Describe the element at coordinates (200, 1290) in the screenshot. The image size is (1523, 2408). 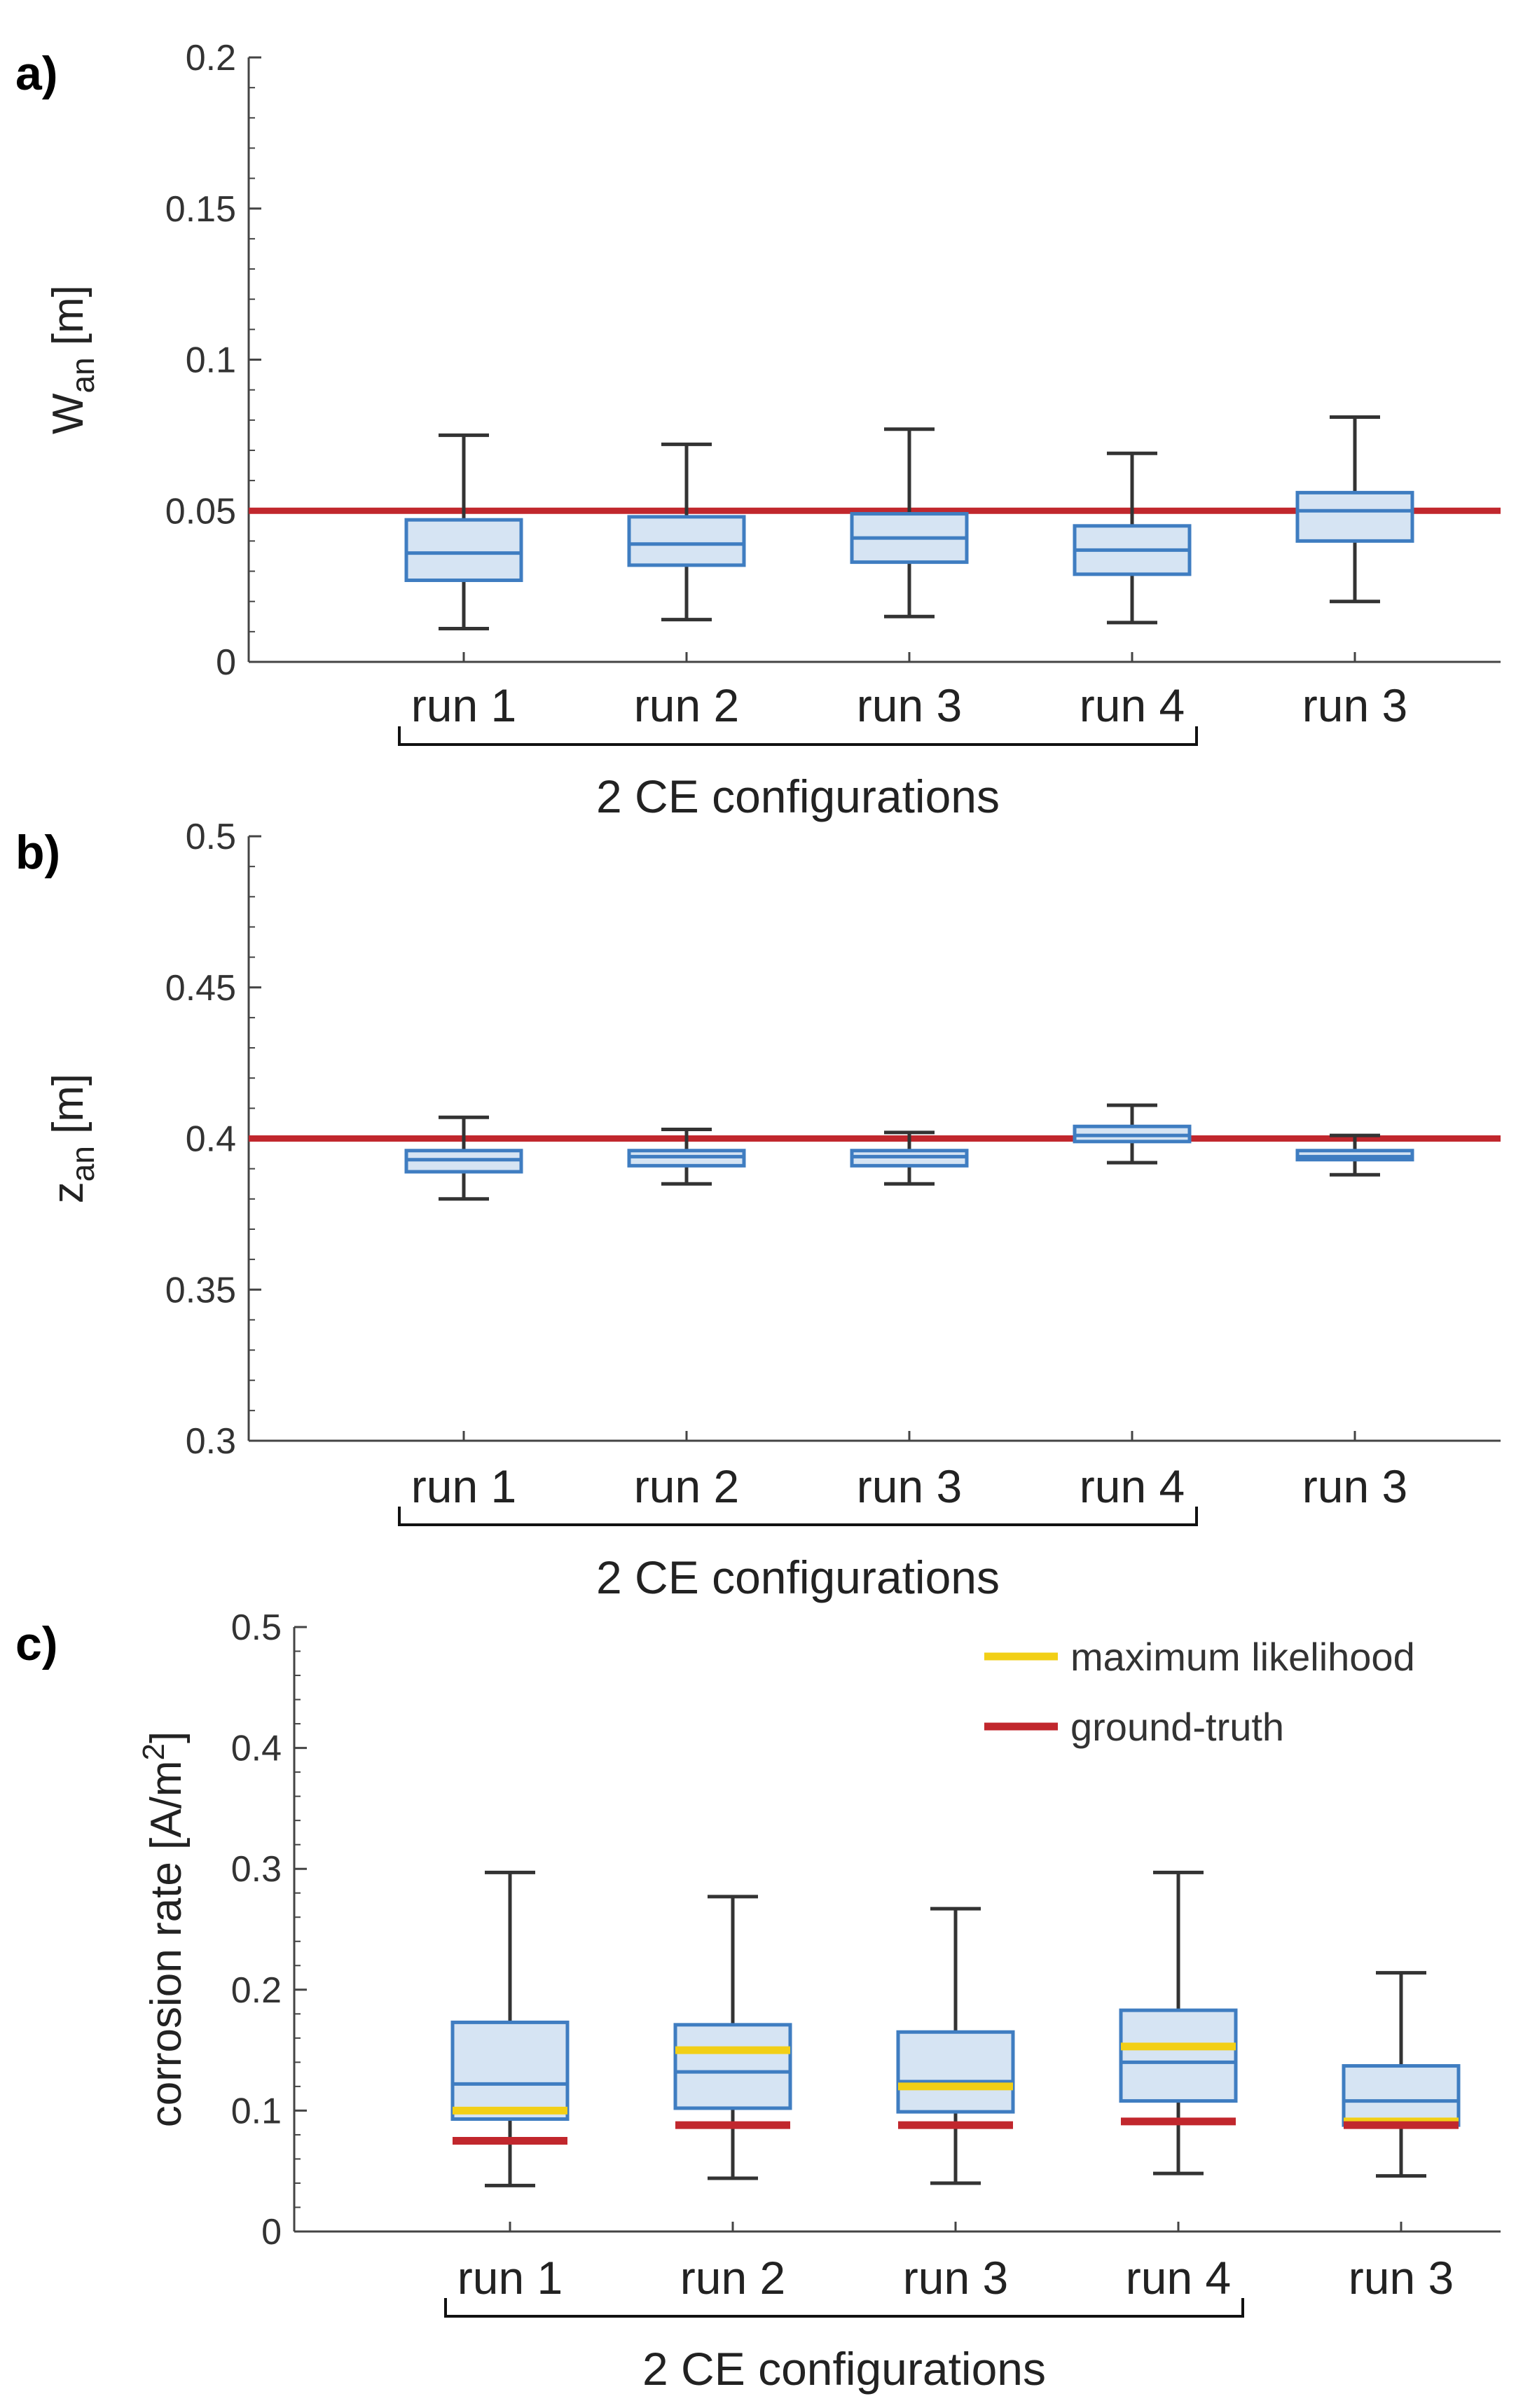
I see `y-tick-label: 0.35` at that location.